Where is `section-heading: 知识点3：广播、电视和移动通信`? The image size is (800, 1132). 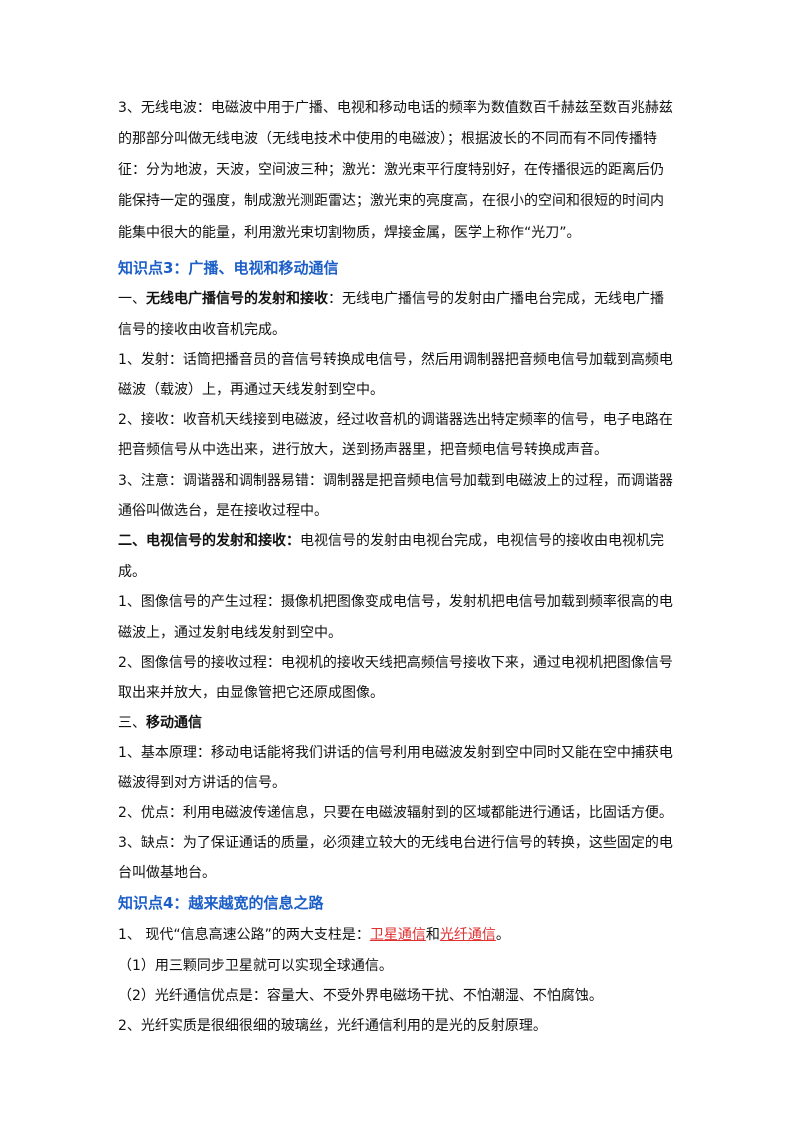
section-heading: 知识点3：广播、电视和移动通信 is located at coordinates (228, 268).